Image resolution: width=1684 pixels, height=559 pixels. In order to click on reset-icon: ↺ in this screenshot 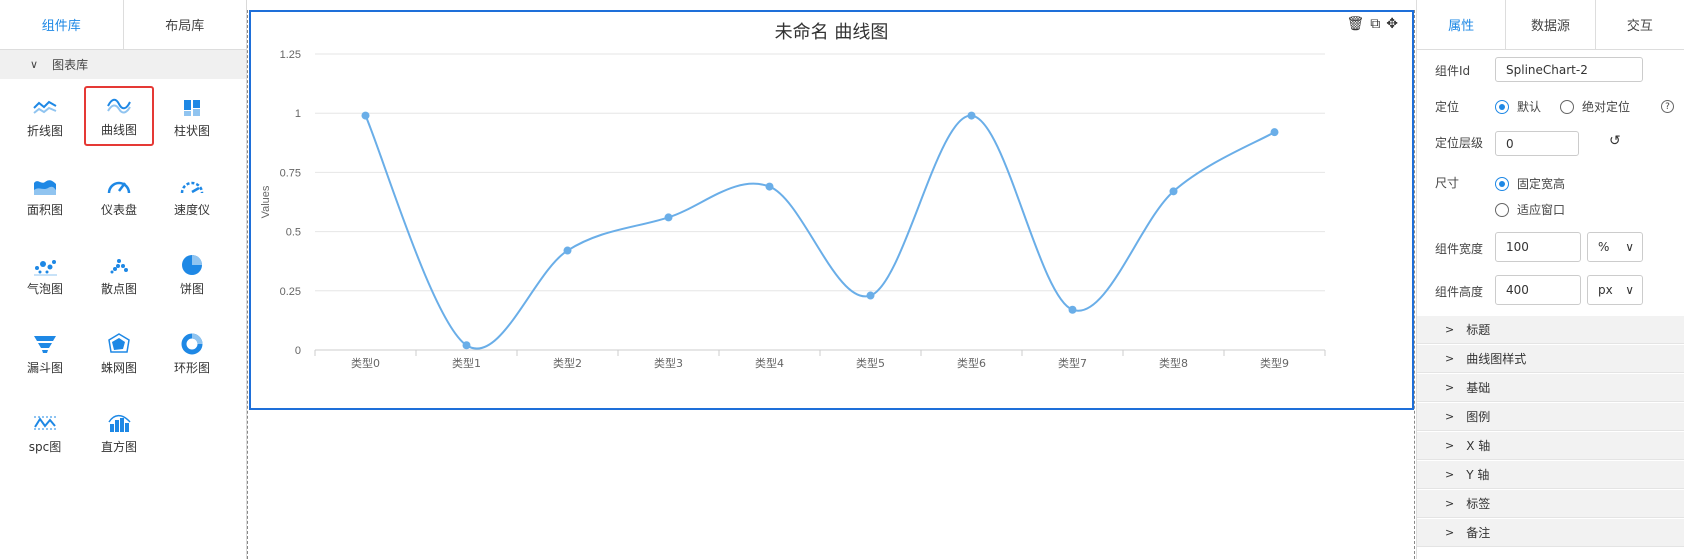, I will do `click(1615, 141)`.